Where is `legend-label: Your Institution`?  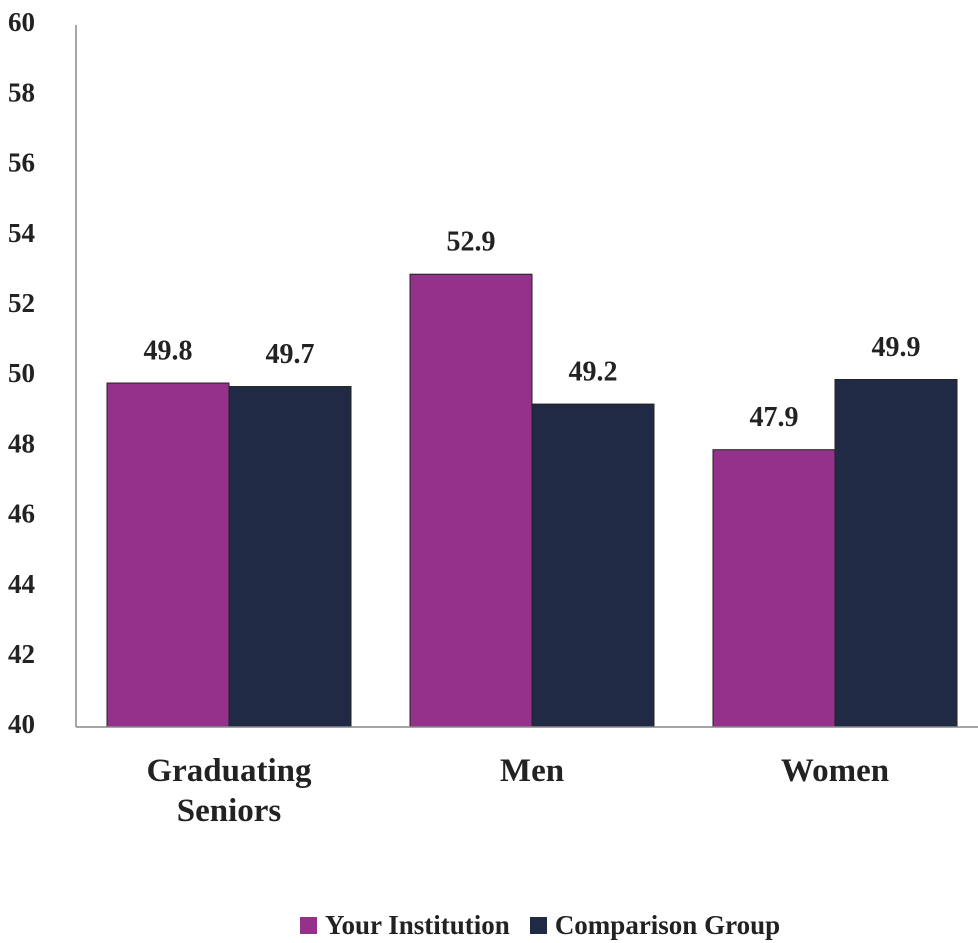
legend-label: Your Institution is located at coordinates (417, 925).